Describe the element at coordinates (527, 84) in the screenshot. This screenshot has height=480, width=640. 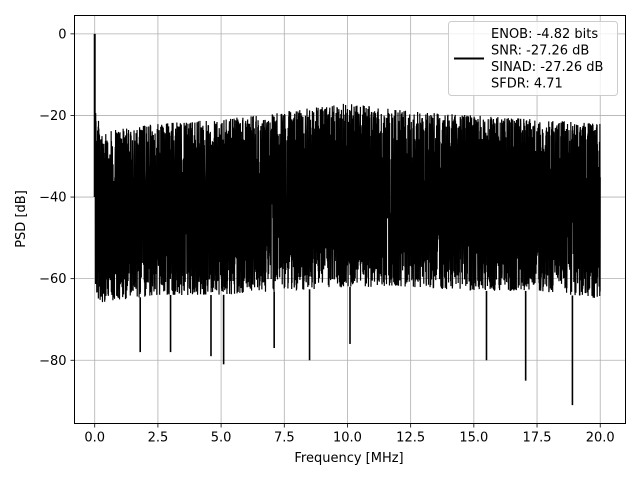
I see `legend-sfdr: SFDR: 4.71` at that location.